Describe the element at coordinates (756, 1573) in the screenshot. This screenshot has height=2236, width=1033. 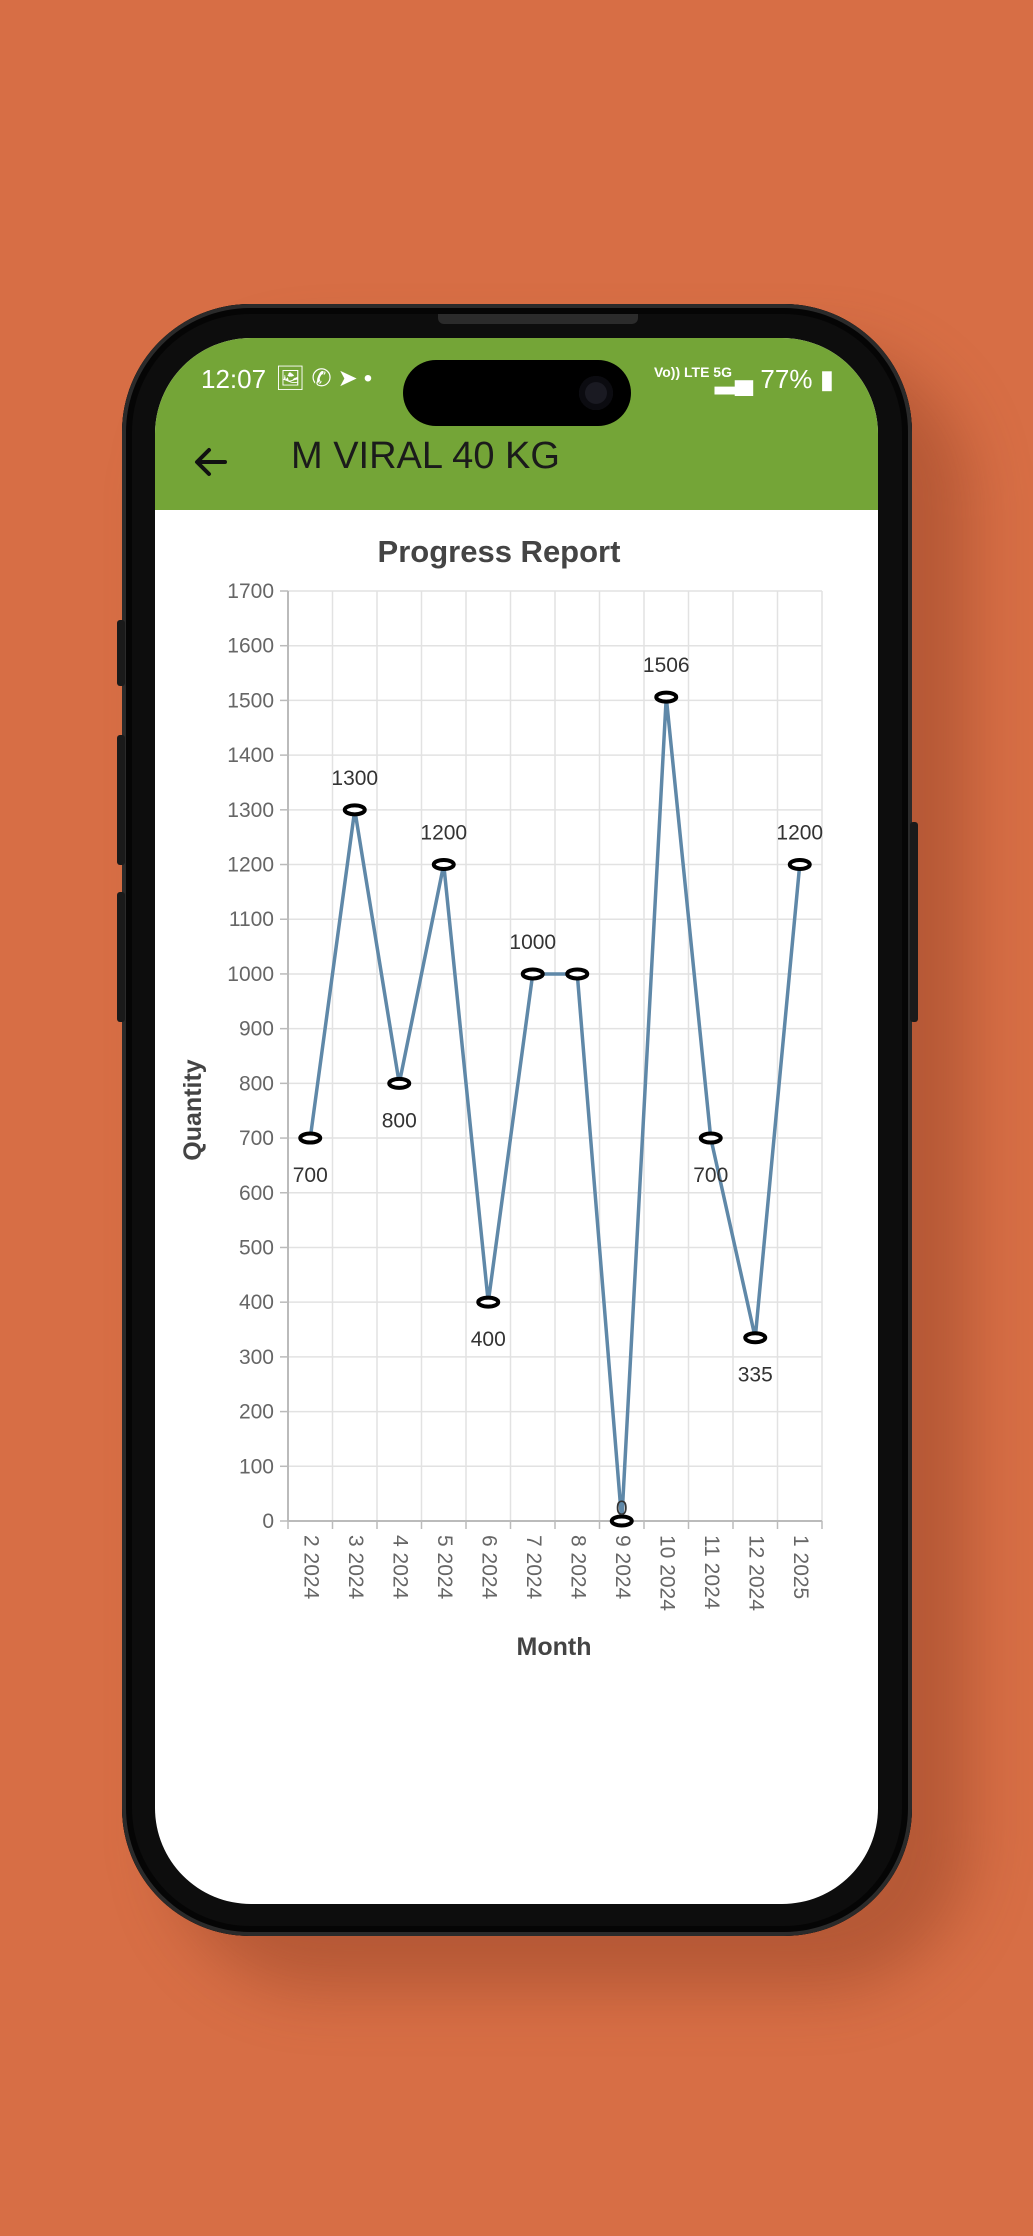
I see `x-tick-label: 12 2024` at that location.